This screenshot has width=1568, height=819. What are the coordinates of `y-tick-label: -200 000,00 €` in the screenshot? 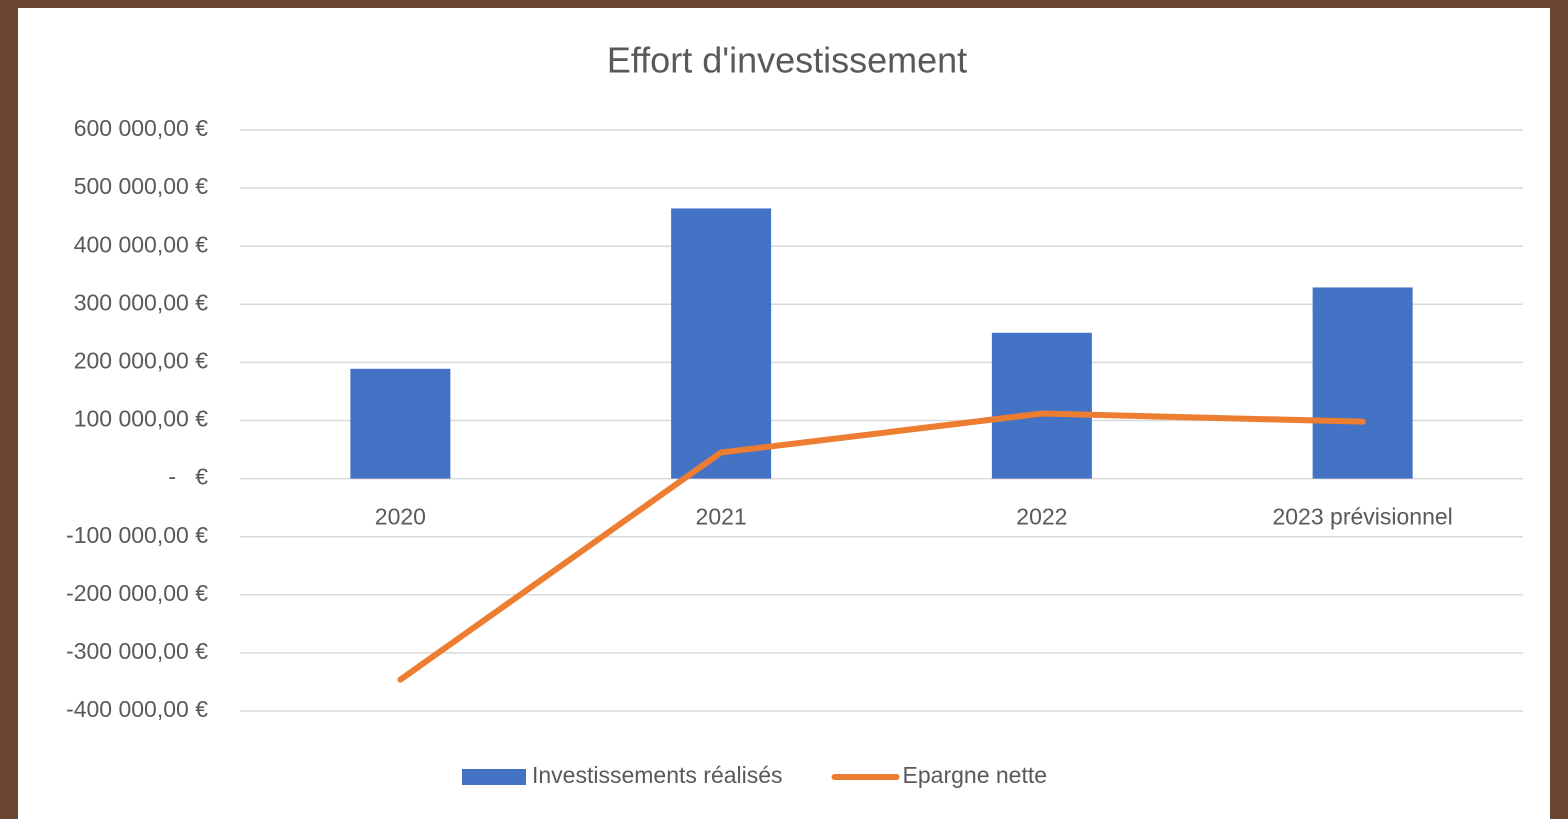 It's located at (137, 593).